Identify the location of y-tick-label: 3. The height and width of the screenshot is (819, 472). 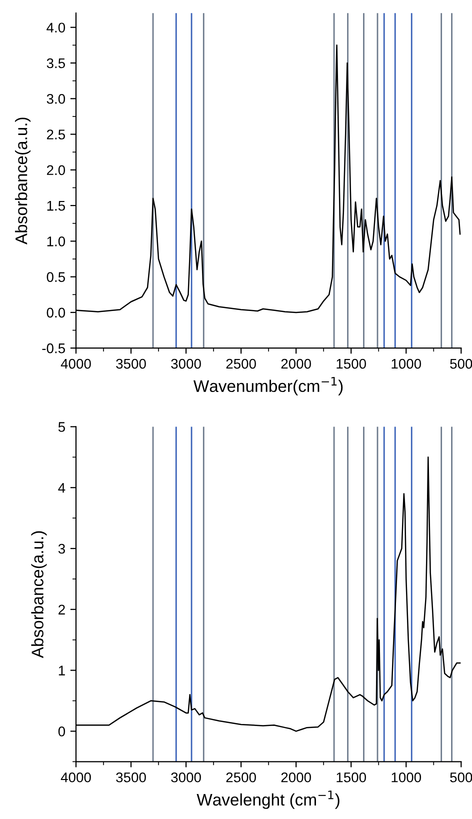
(61, 549).